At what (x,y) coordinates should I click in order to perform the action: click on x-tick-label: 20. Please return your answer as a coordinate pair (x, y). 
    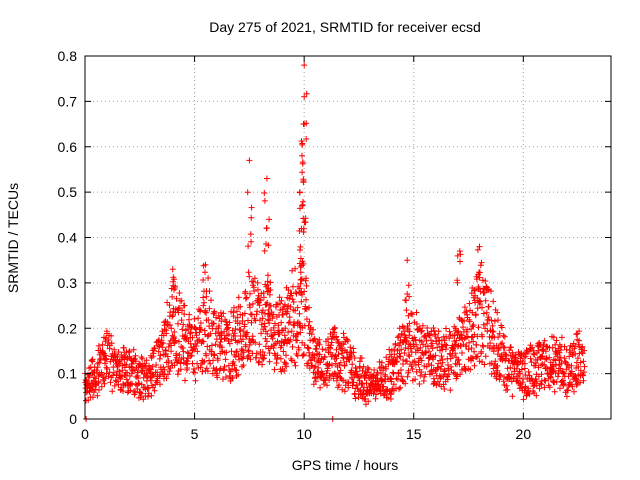
    Looking at the image, I should click on (524, 434).